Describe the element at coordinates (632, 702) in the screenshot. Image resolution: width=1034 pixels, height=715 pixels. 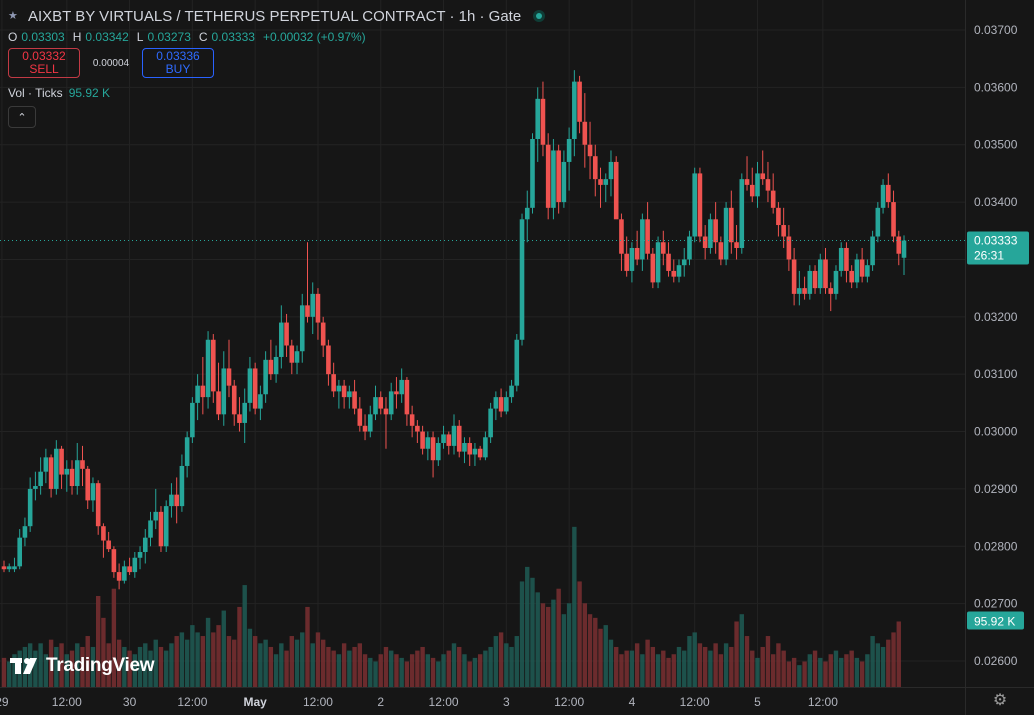
I see `time-tick-label: 4` at that location.